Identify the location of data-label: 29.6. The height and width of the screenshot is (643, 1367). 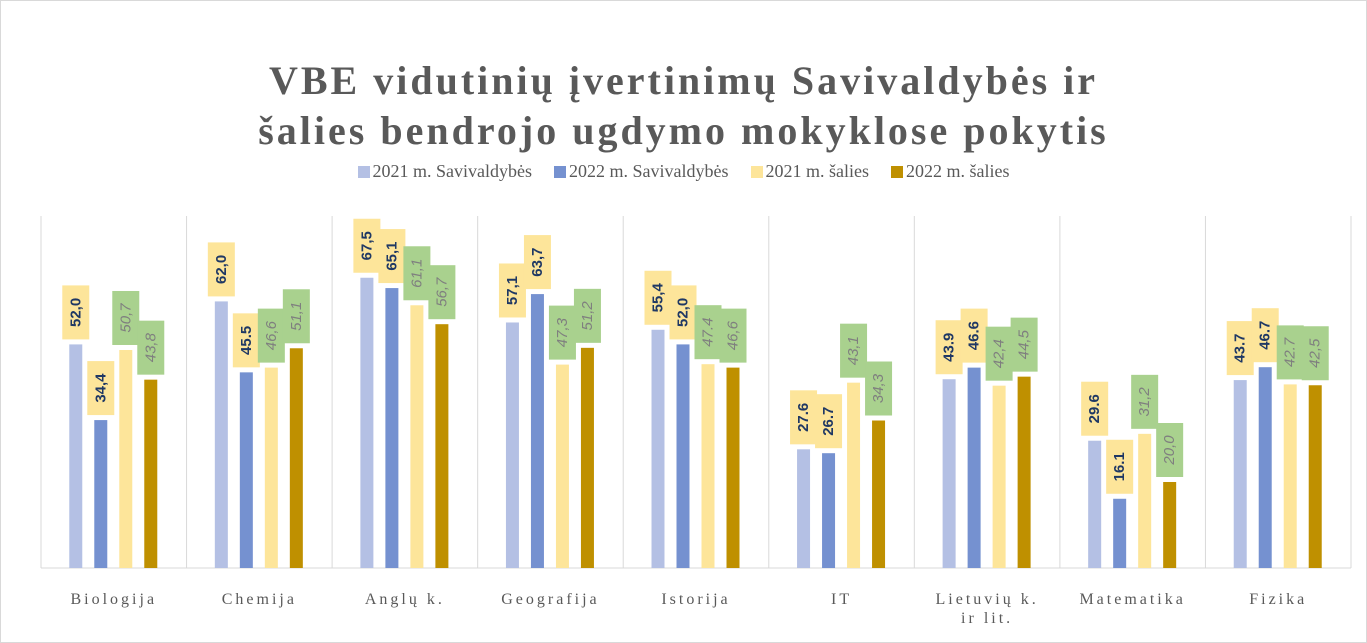
(1094, 408).